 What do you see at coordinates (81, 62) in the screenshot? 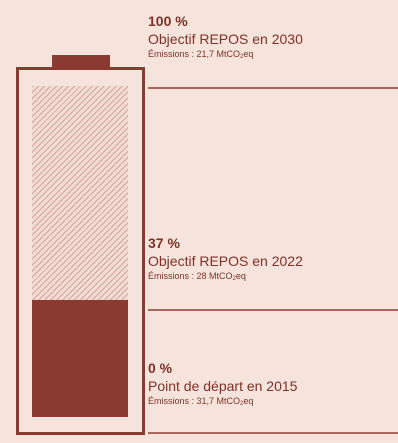
I see `battery-cap` at bounding box center [81, 62].